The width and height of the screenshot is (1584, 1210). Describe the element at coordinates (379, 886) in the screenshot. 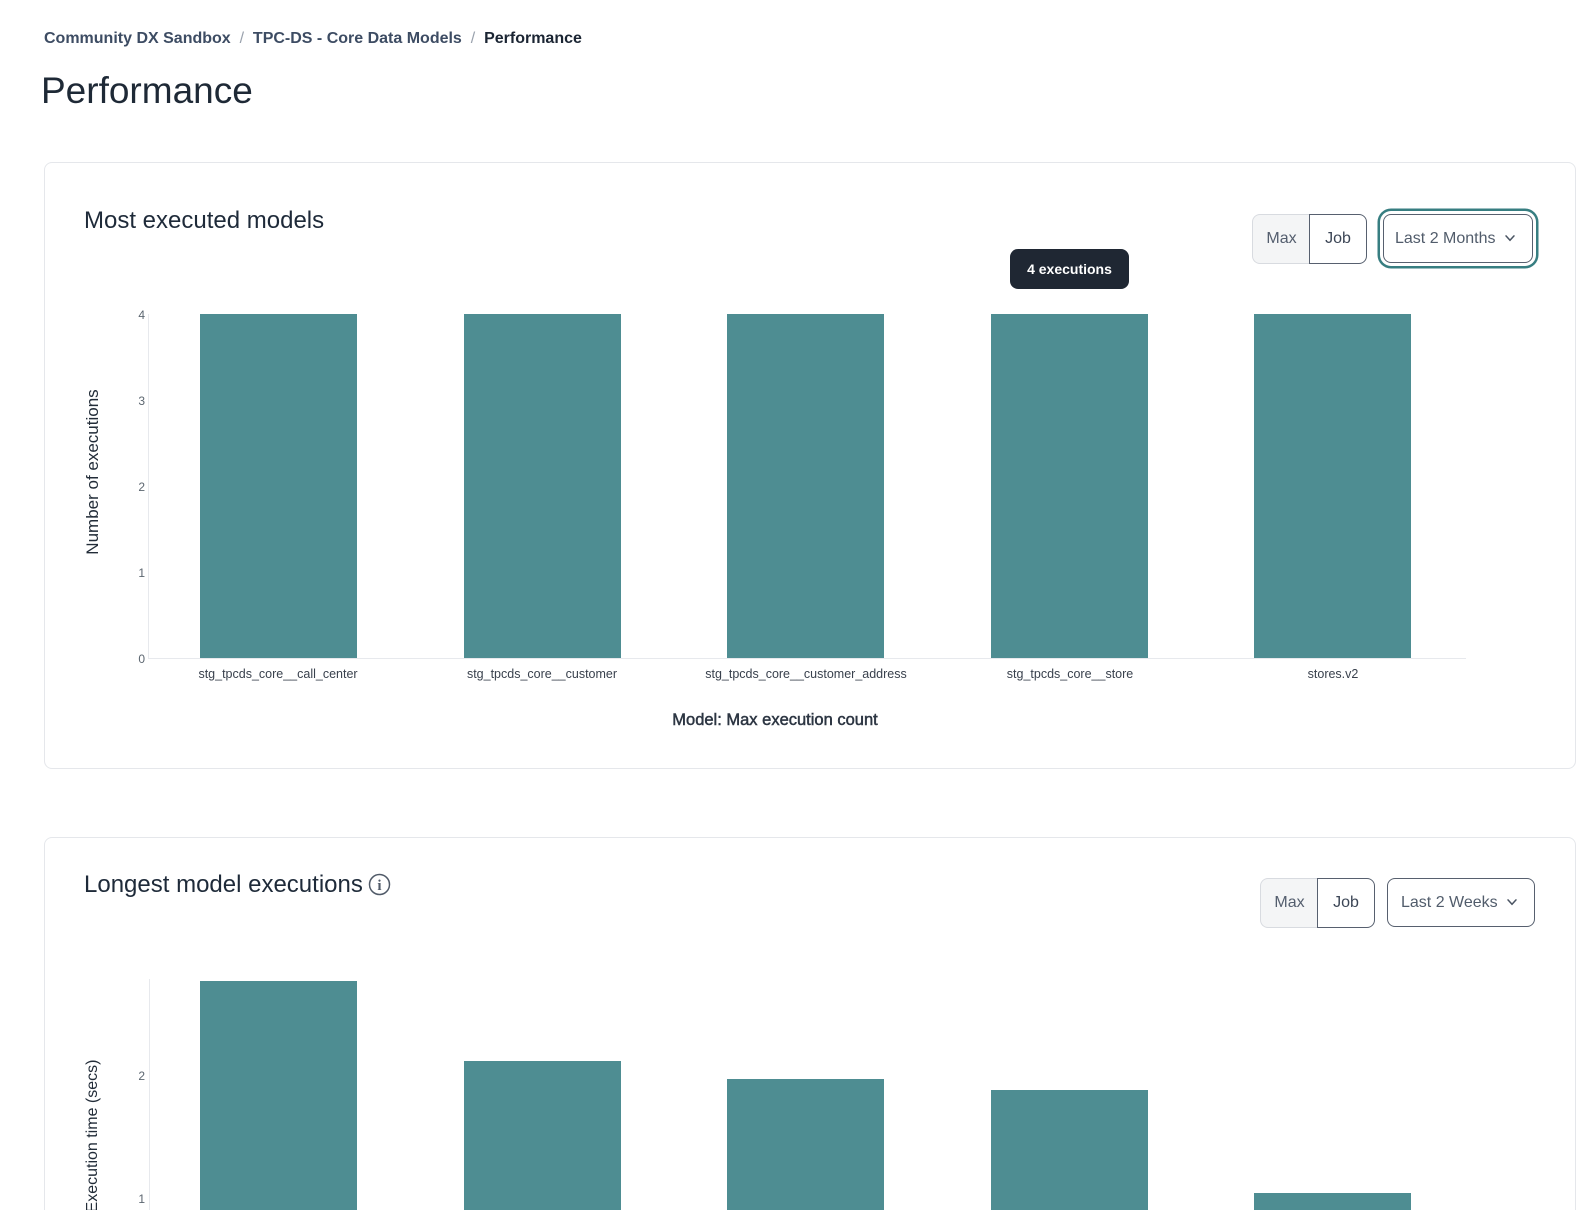

I see `svg-text: i` at that location.